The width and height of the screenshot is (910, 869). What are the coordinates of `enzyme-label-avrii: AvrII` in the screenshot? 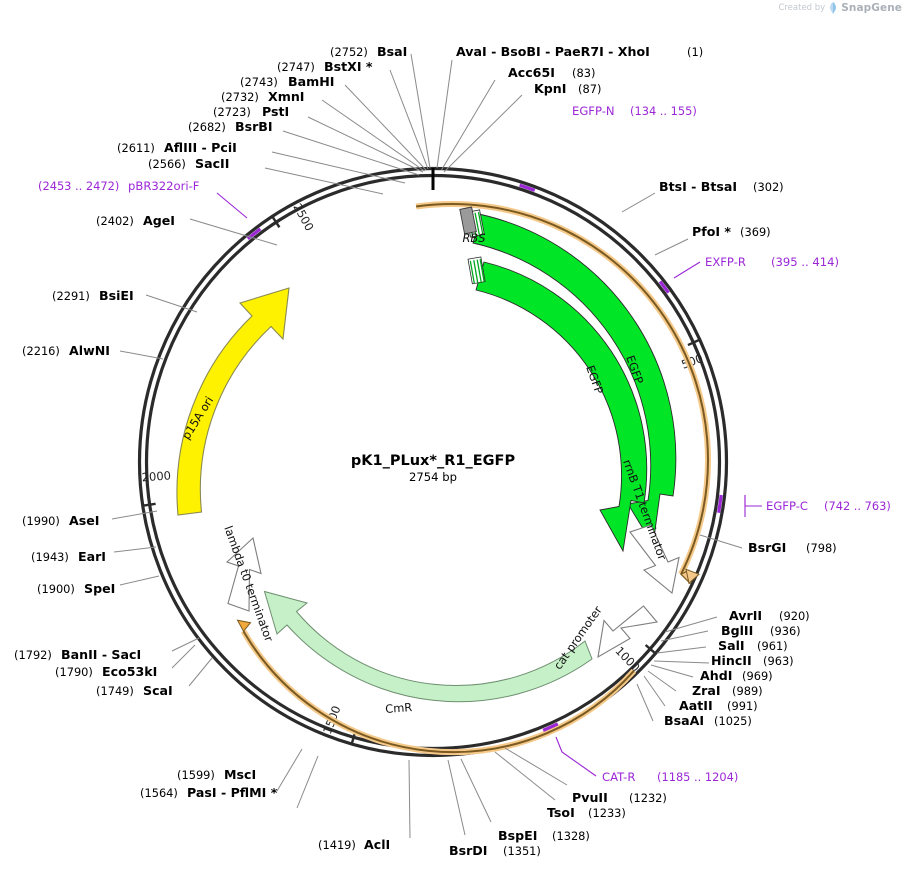 It's located at (745, 615).